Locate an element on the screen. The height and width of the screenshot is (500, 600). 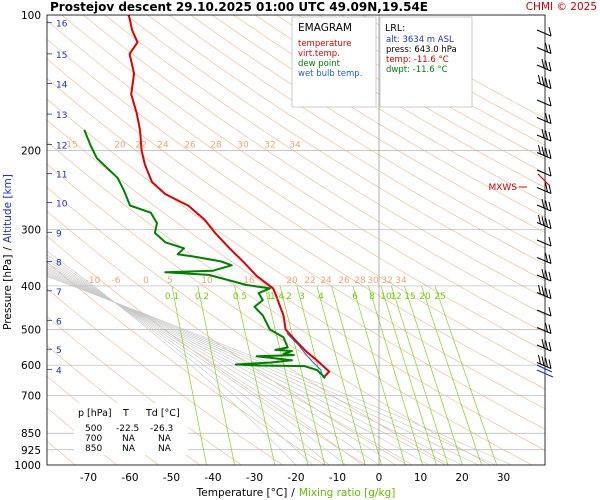
mixing-ratio-label: 0.2 is located at coordinates (202, 297).